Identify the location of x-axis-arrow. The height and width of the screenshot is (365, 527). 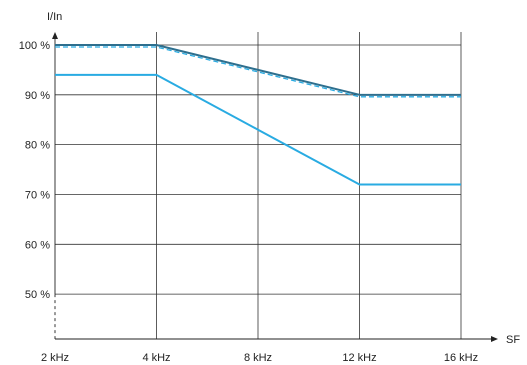
(494, 339).